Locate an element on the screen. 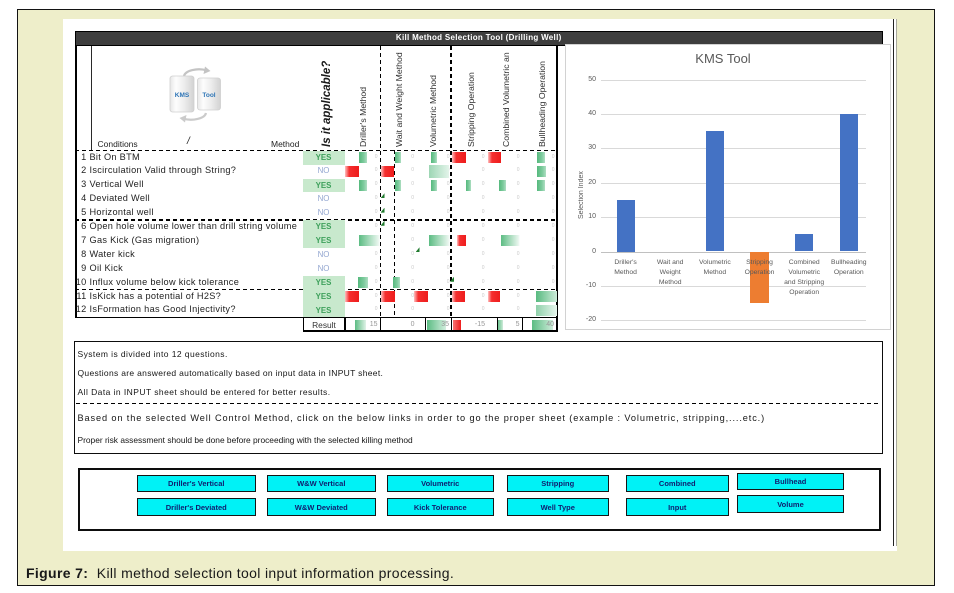 This screenshot has height=593, width=954. svg-text: KMS is located at coordinates (182, 95).